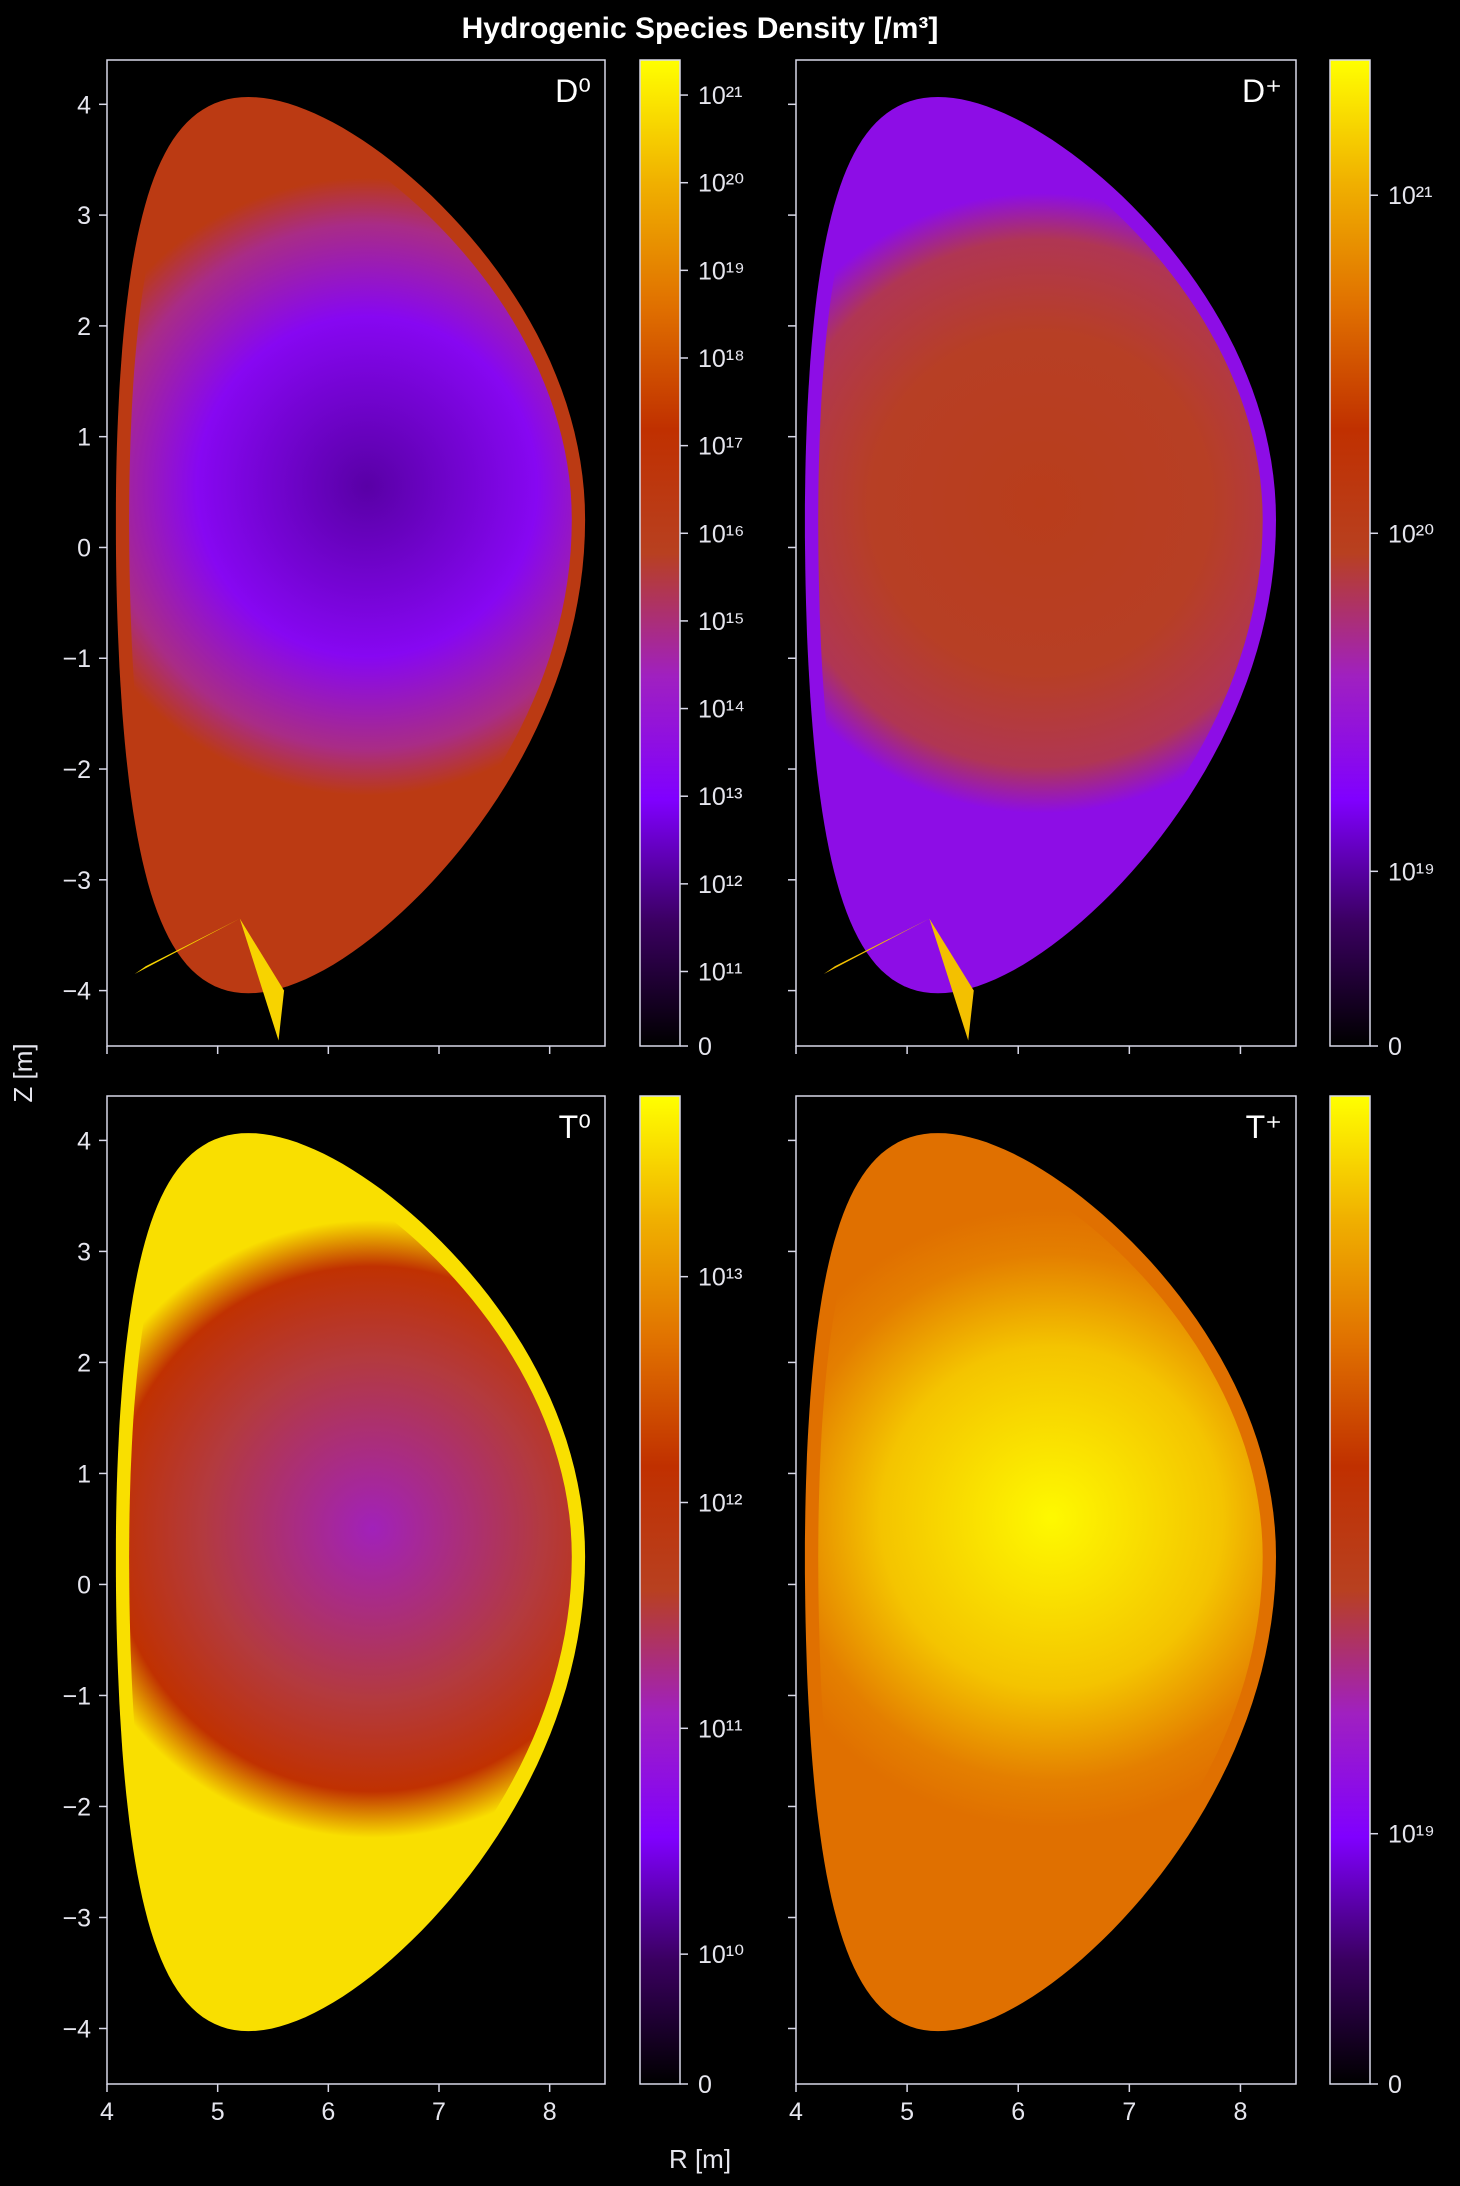  Describe the element at coordinates (1262, 91) in the screenshot. I see `panel-label: D⁺` at that location.